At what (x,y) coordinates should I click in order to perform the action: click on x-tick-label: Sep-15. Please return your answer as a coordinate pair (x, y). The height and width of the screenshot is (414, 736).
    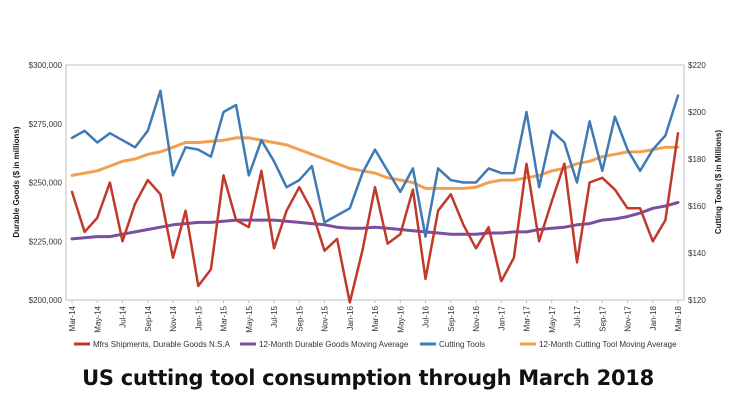
    Looking at the image, I should click on (299, 318).